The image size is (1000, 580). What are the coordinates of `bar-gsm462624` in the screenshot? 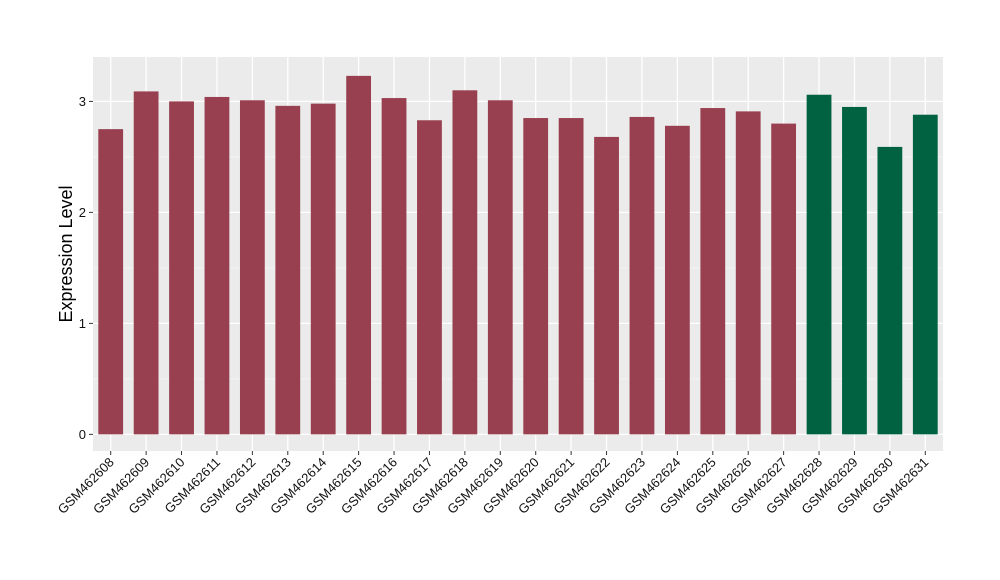 It's located at (677, 280).